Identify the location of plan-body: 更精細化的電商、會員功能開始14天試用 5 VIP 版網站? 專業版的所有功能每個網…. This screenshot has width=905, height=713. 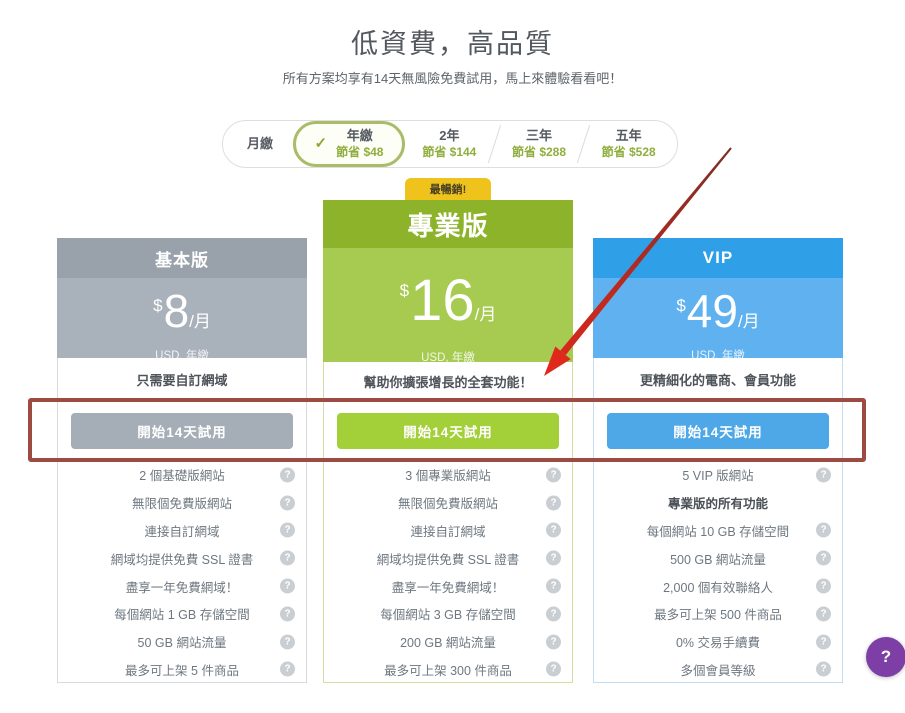
(718, 520).